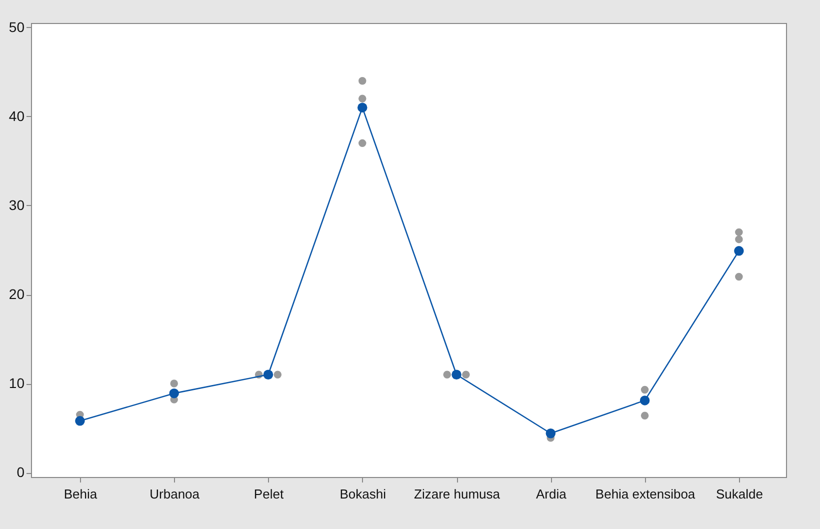  What do you see at coordinates (16, 294) in the screenshot?
I see `y-tick-label: 20` at bounding box center [16, 294].